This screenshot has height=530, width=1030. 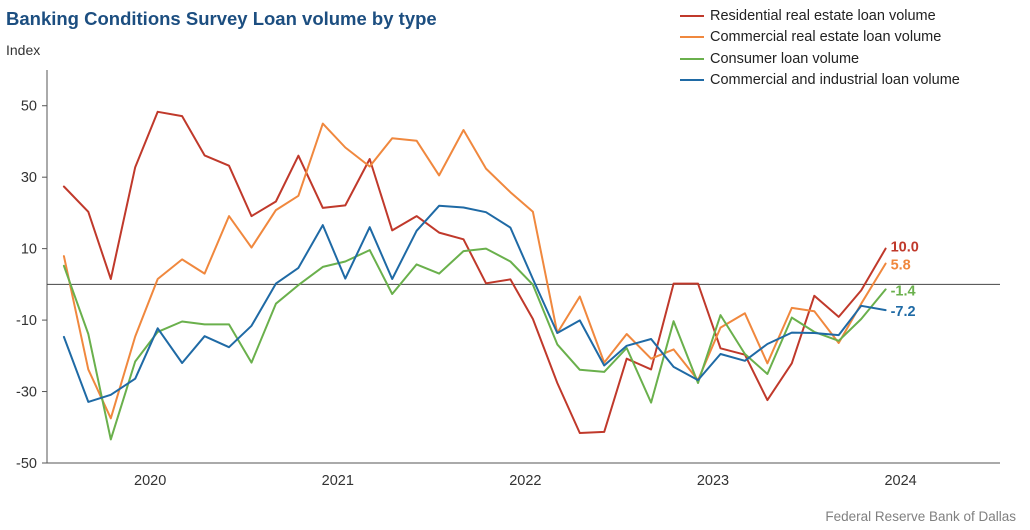 I want to click on legend-item: Residential real estate loan volume, so click(x=820, y=16).